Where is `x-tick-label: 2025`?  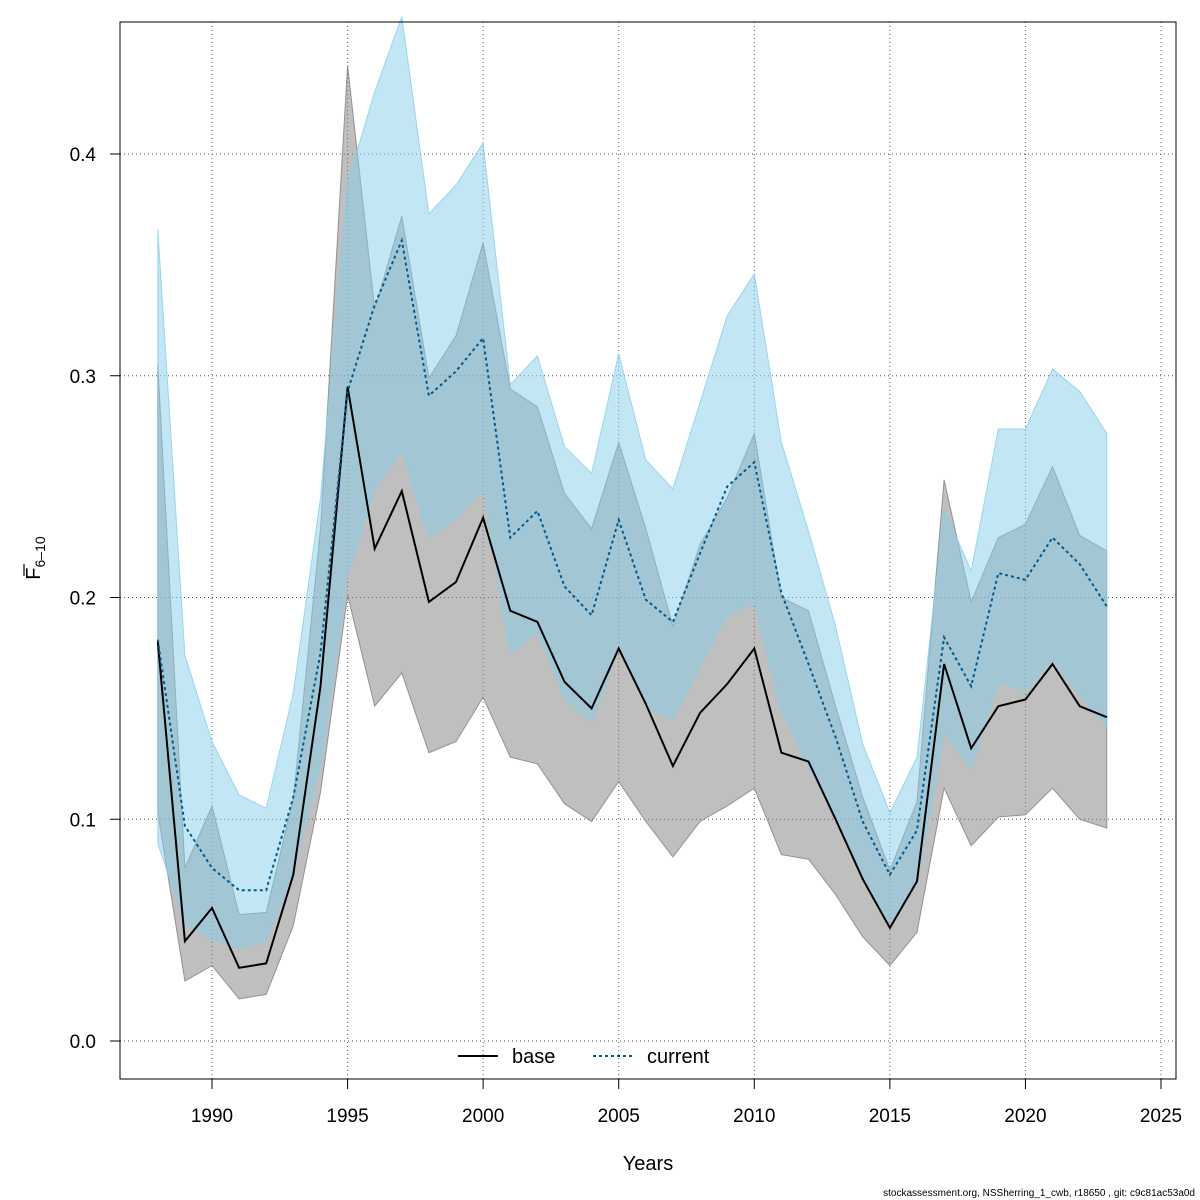
x-tick-label: 2025 is located at coordinates (1161, 1116).